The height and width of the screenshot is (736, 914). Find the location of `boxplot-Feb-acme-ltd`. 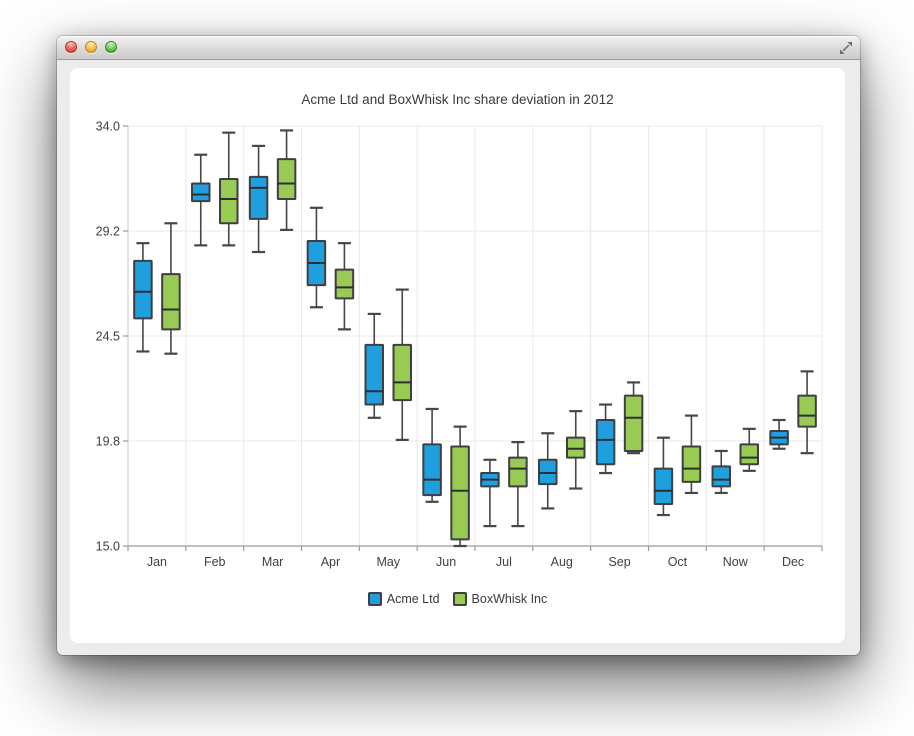

boxplot-Feb-acme-ltd is located at coordinates (201, 200).